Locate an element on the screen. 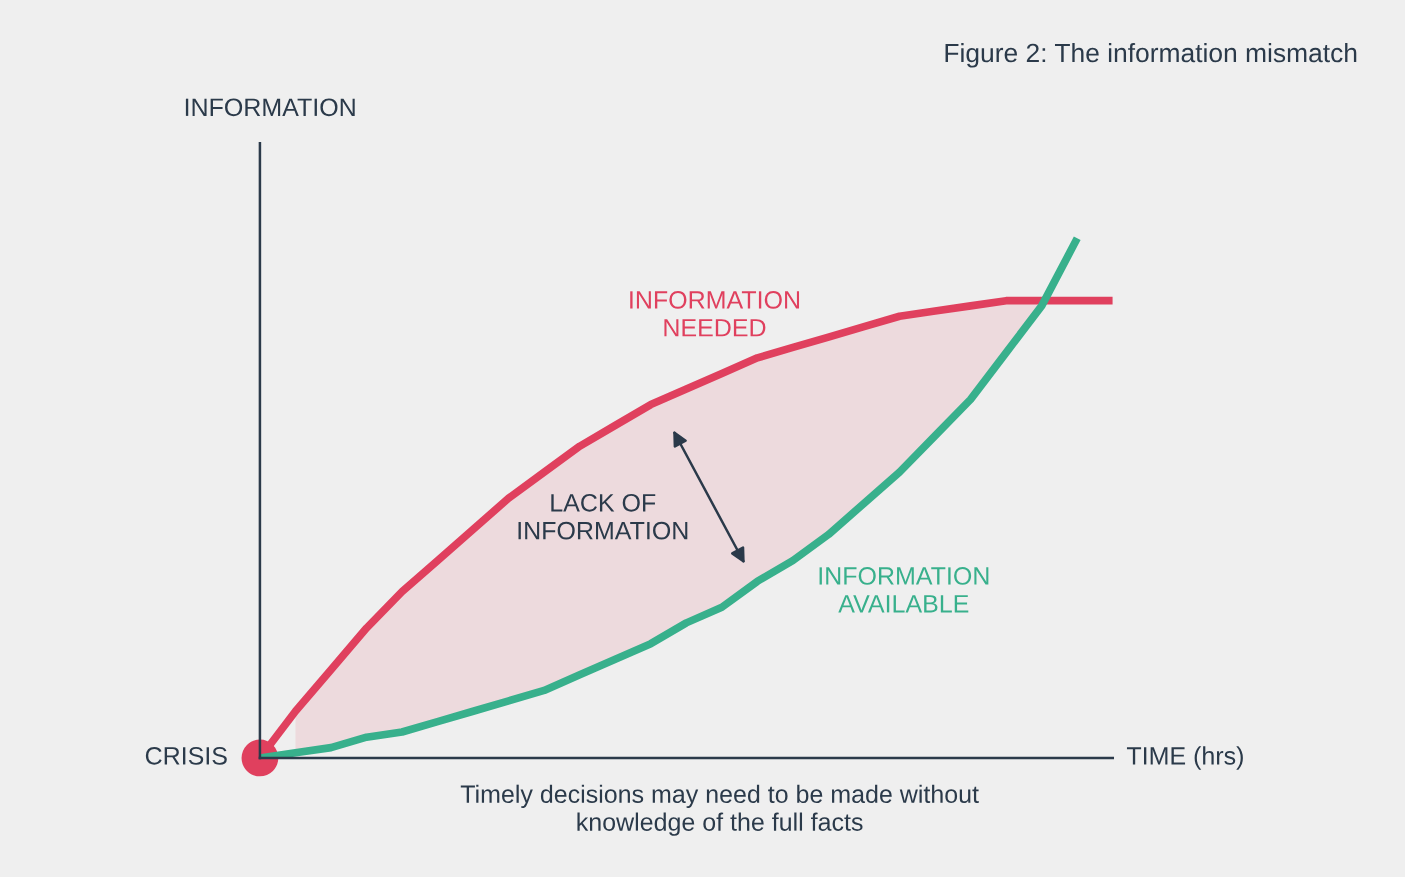 The height and width of the screenshot is (877, 1405). text: Timely decisions may need to be made without knowledge of the full facts is located at coordinates (719, 810).